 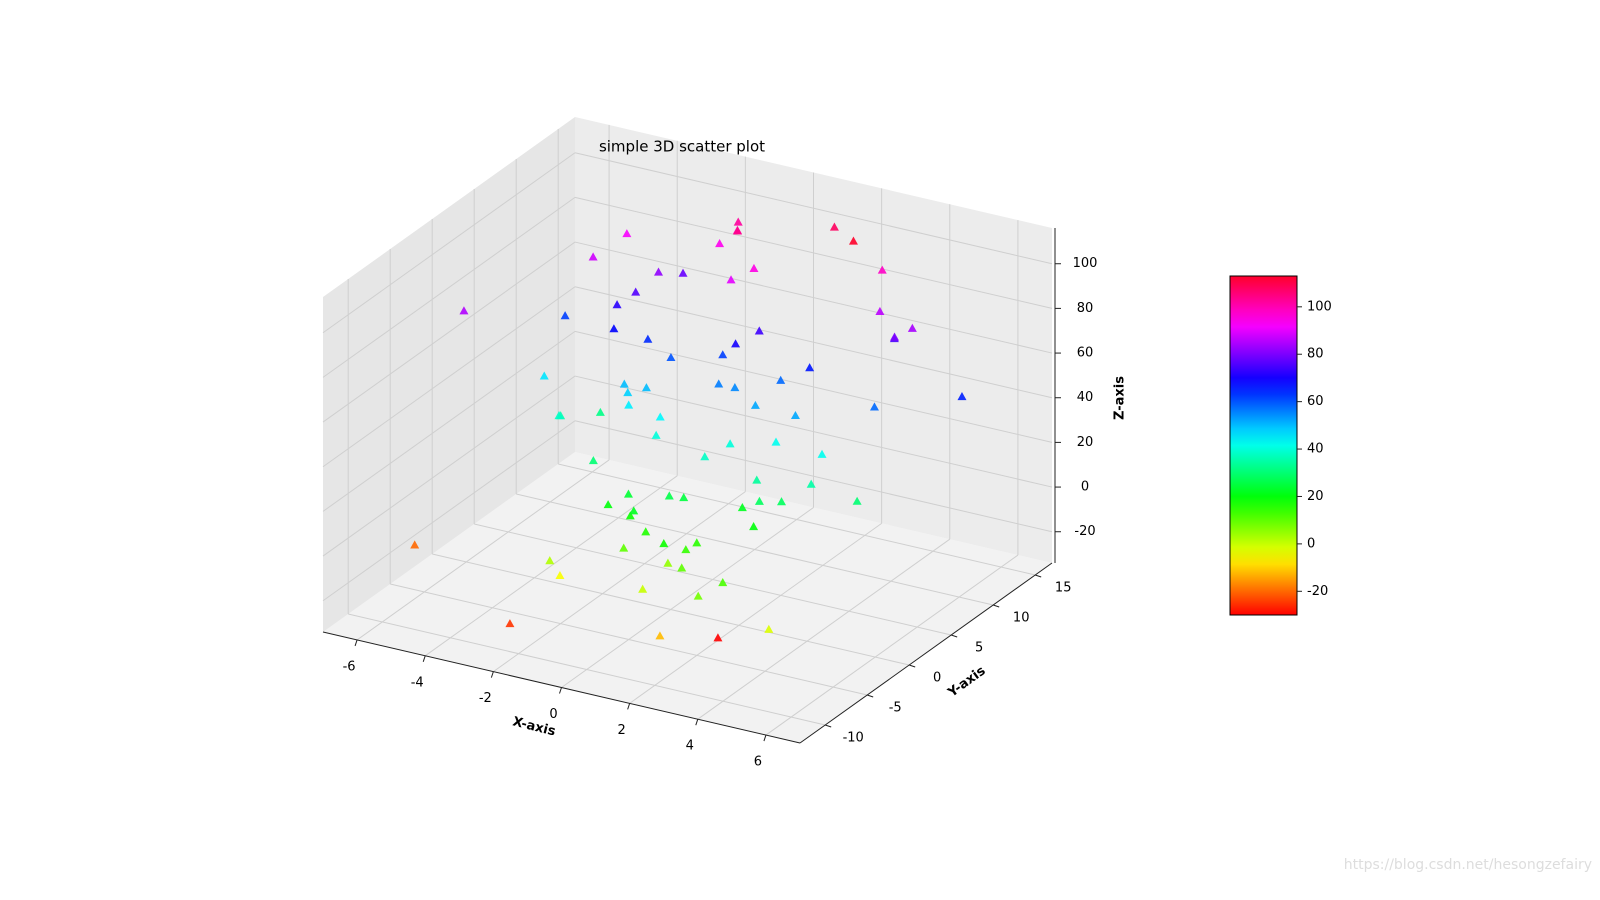 What do you see at coordinates (1063, 588) in the screenshot?
I see `y-tick-label: 15` at bounding box center [1063, 588].